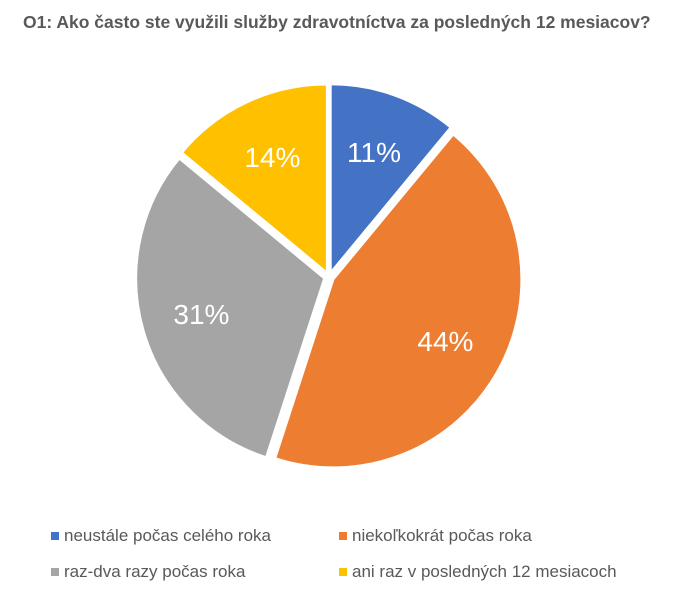 This screenshot has height=611, width=678. What do you see at coordinates (374, 152) in the screenshot?
I see `data-label-0: 11%` at bounding box center [374, 152].